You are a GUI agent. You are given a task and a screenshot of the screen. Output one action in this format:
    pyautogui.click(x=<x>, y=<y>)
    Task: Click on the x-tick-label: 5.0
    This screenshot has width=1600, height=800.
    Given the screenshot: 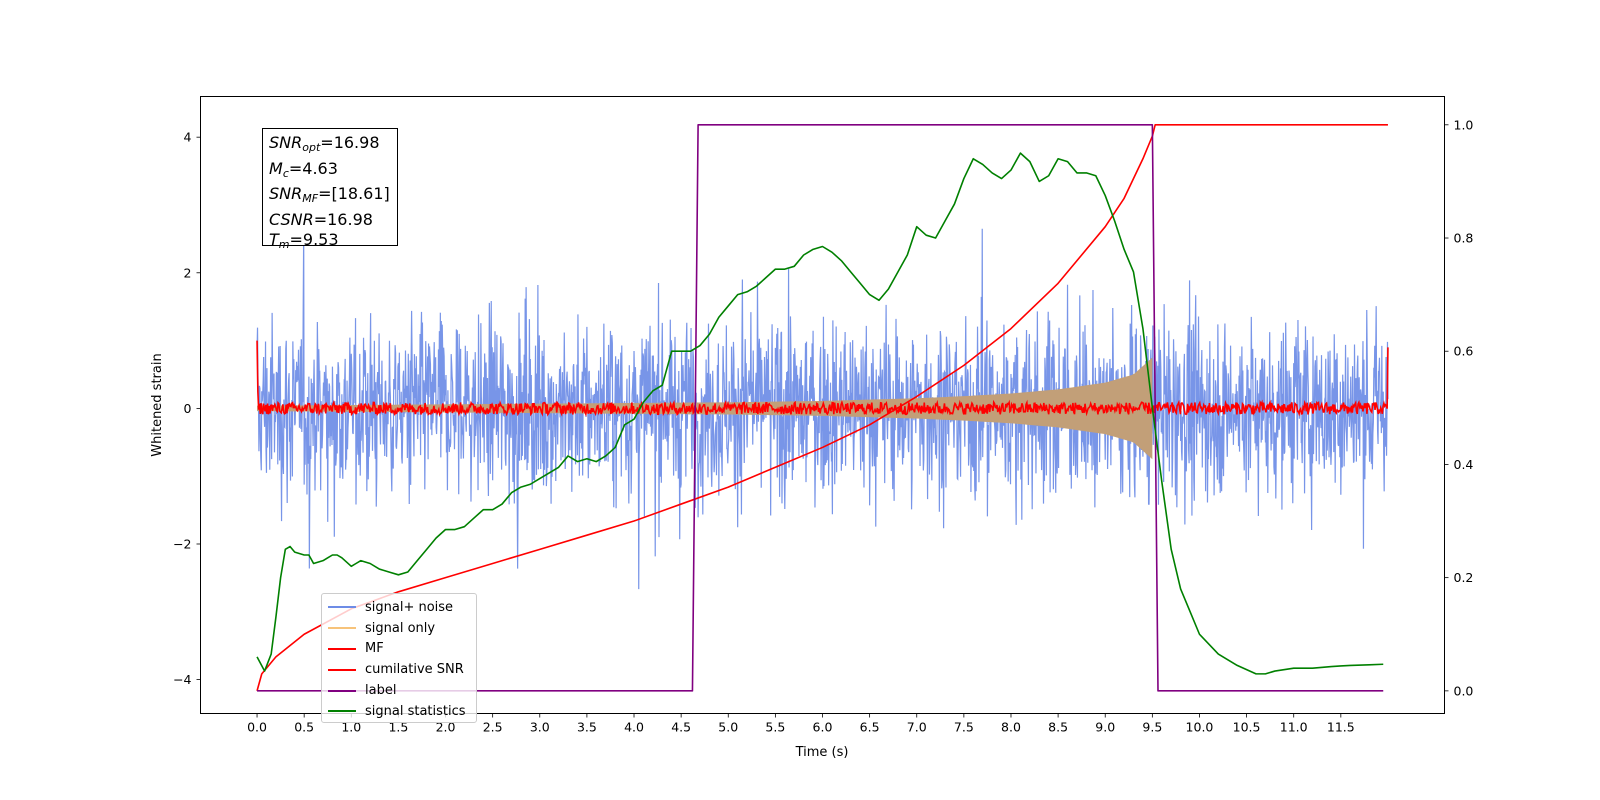 What is the action you would take?
    pyautogui.click(x=728, y=727)
    